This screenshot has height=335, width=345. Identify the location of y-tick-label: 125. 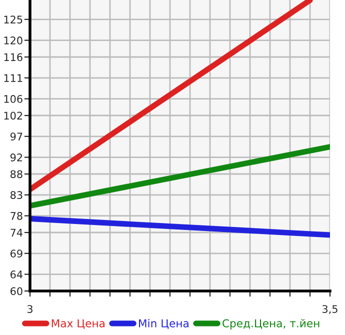
(13, 20).